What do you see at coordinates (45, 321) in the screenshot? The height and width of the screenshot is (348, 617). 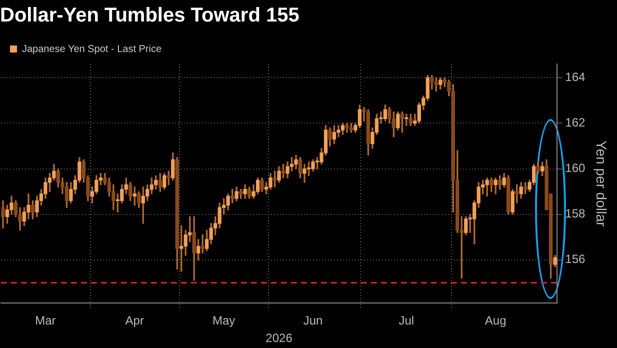 I see `x-tick-label: Mar` at bounding box center [45, 321].